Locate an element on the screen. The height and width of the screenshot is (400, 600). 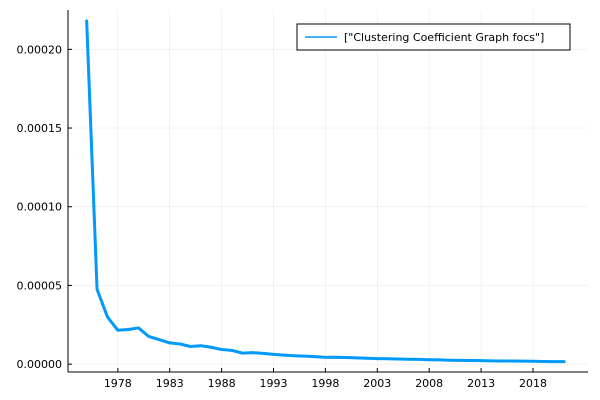
x-tick-label: 1988 is located at coordinates (222, 383).